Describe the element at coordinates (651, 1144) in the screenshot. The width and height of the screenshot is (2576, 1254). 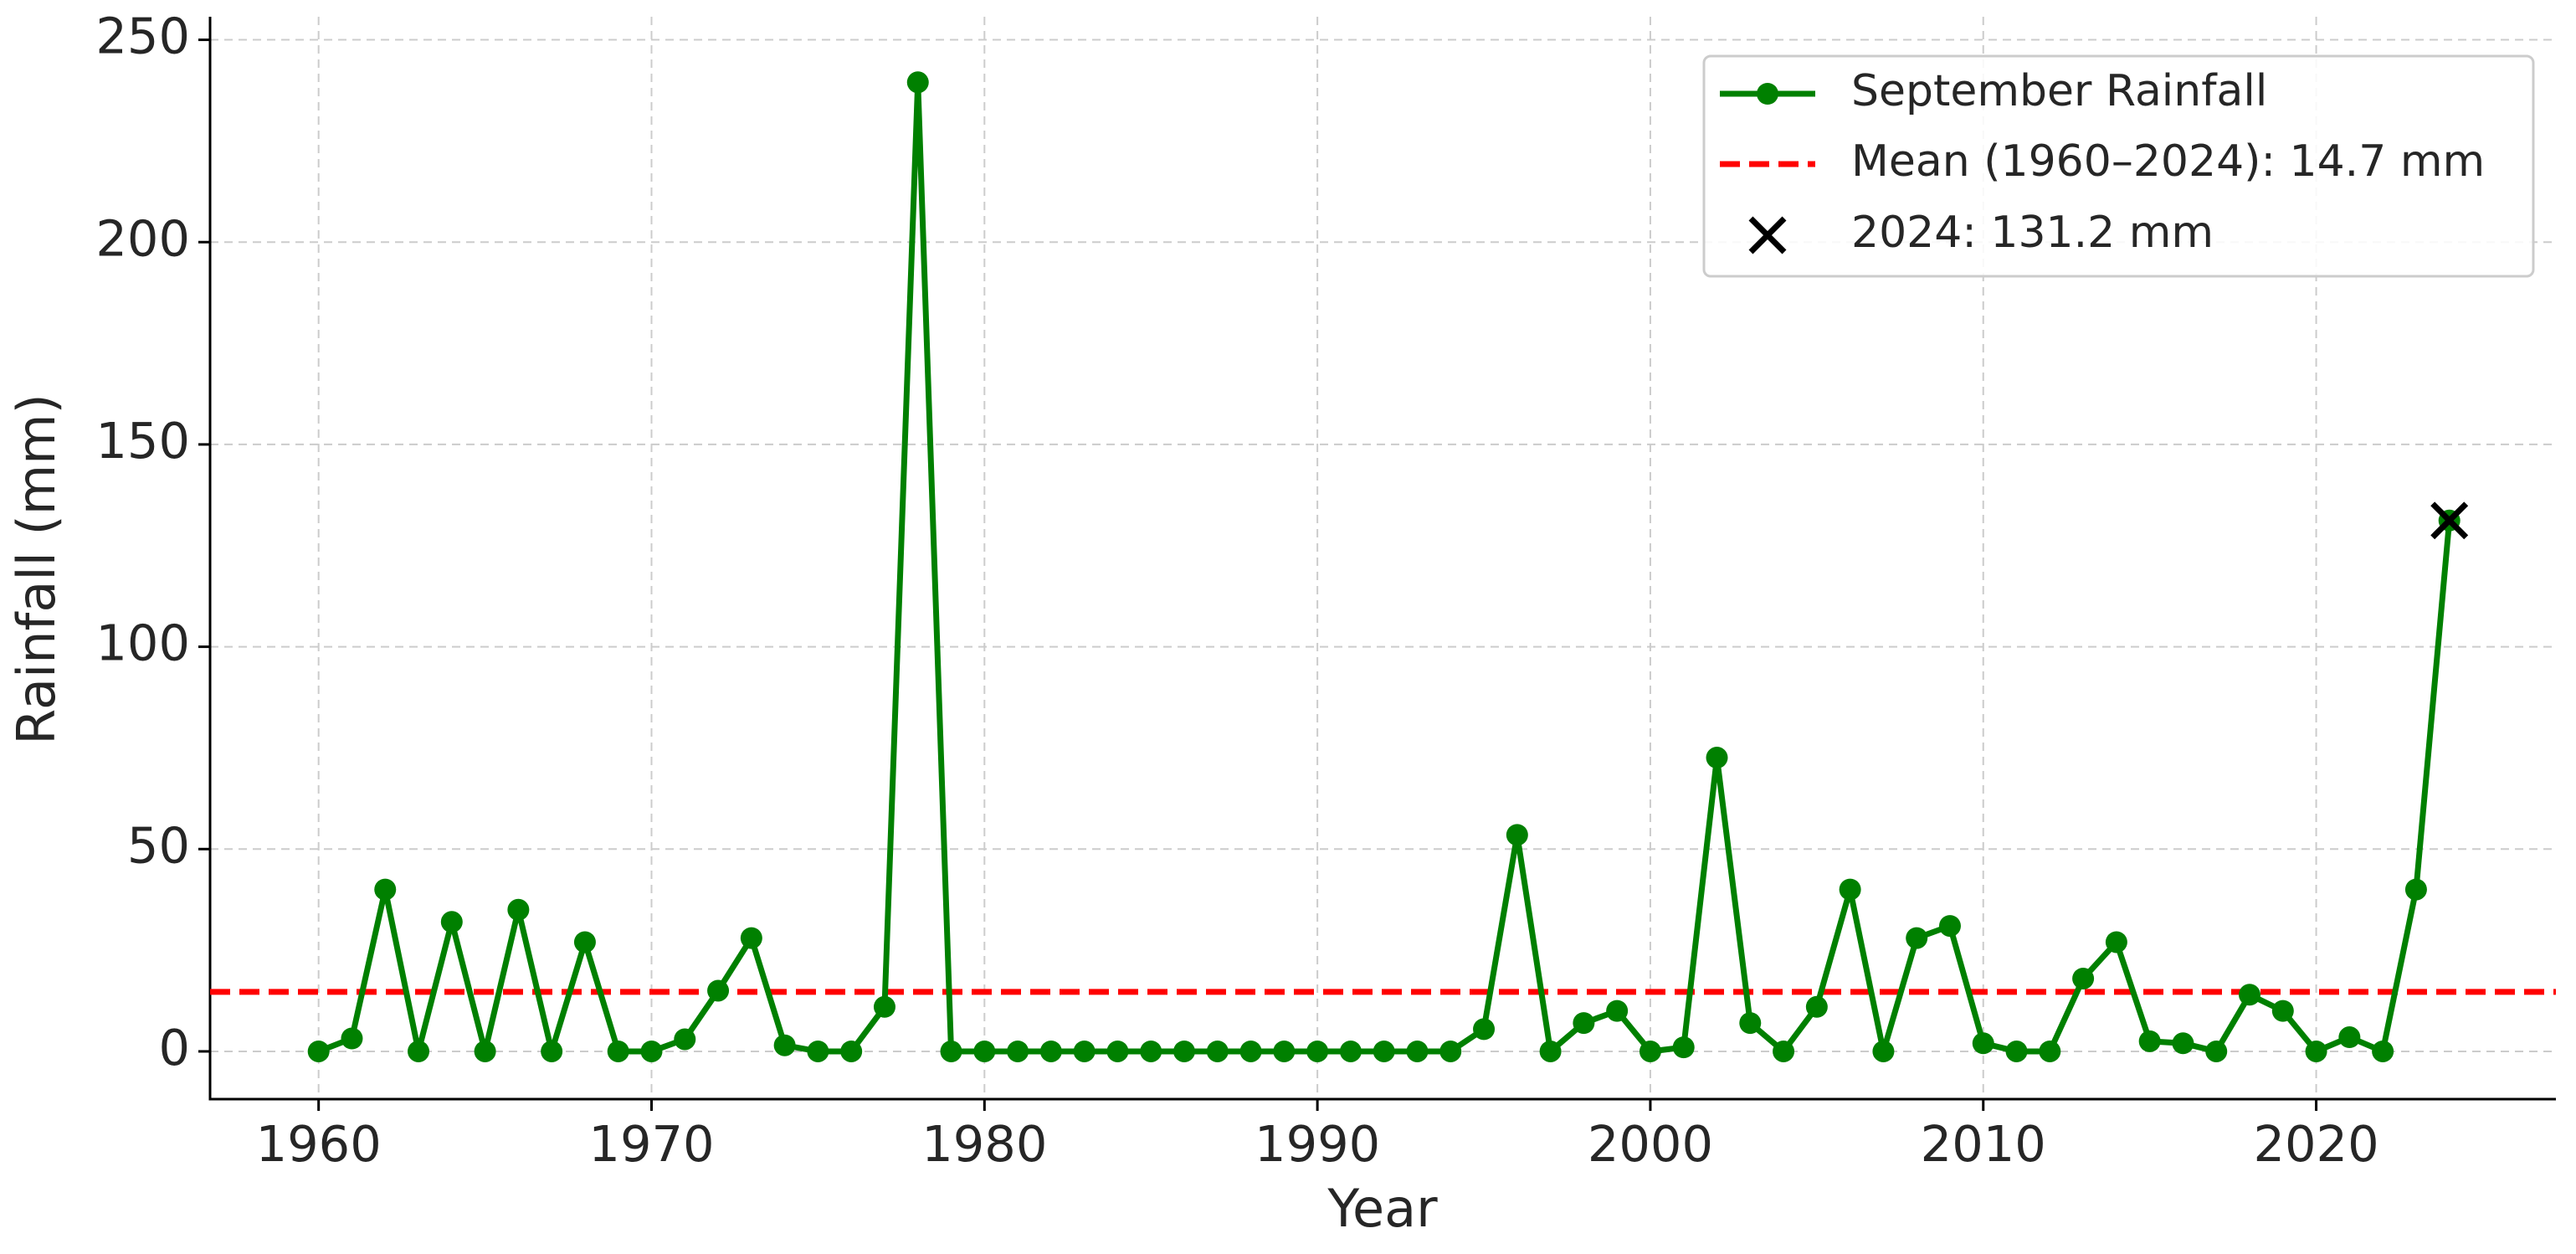
I see `x-tick-label: 1970` at that location.